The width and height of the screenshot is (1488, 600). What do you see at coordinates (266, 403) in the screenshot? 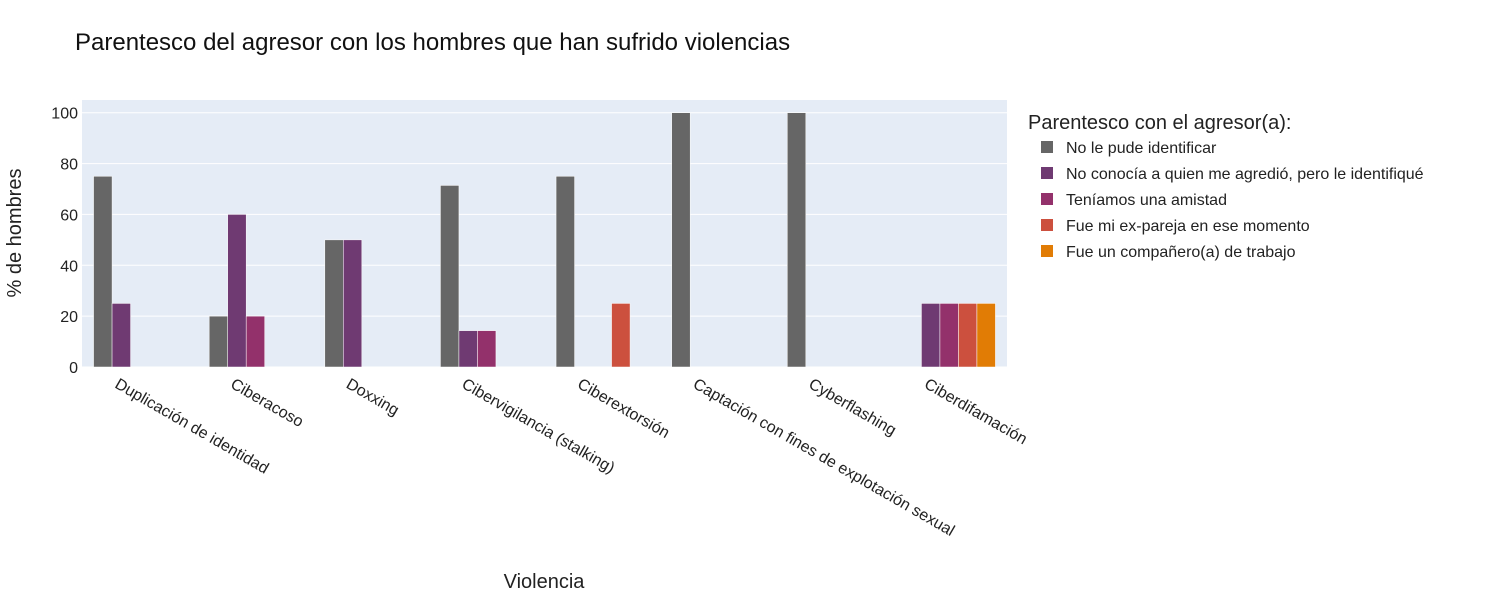
I see `x-tick-label: Ciberacoso` at bounding box center [266, 403].